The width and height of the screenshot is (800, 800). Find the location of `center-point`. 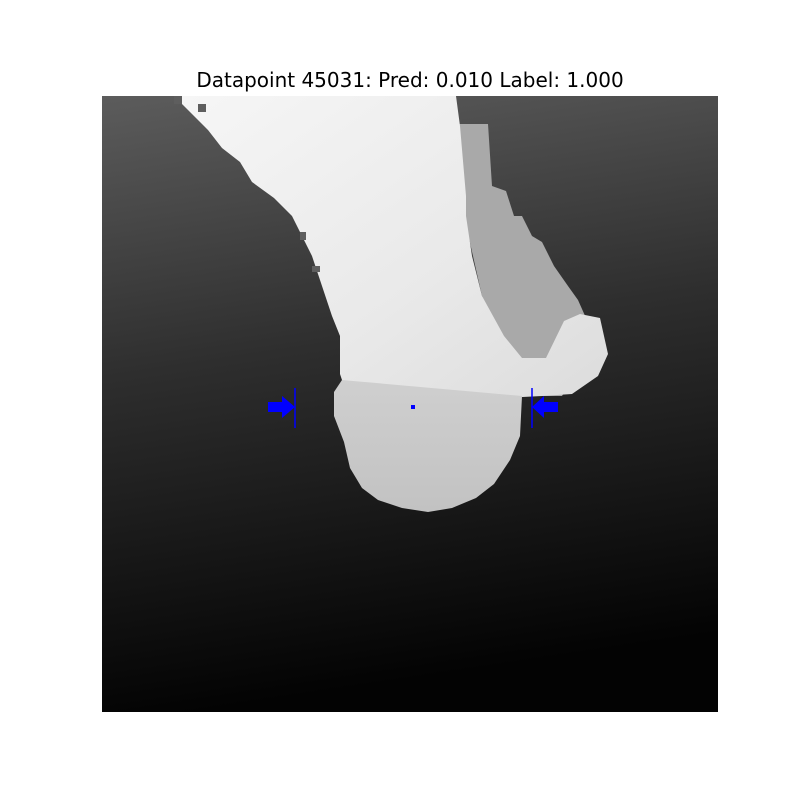

center-point is located at coordinates (413, 407).